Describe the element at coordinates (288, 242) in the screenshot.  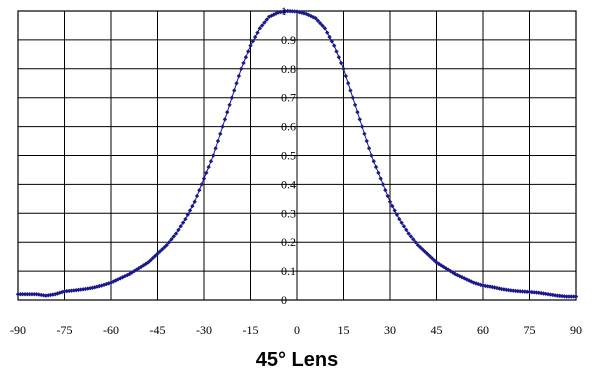
I see `y-tick-label: 0.2` at that location.